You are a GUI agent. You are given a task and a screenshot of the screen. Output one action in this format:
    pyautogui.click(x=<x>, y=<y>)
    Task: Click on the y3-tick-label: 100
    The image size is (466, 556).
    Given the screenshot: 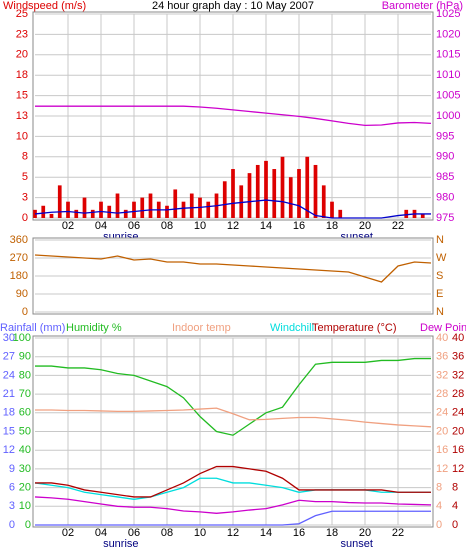 What is the action you would take?
    pyautogui.click(x=22, y=338)
    